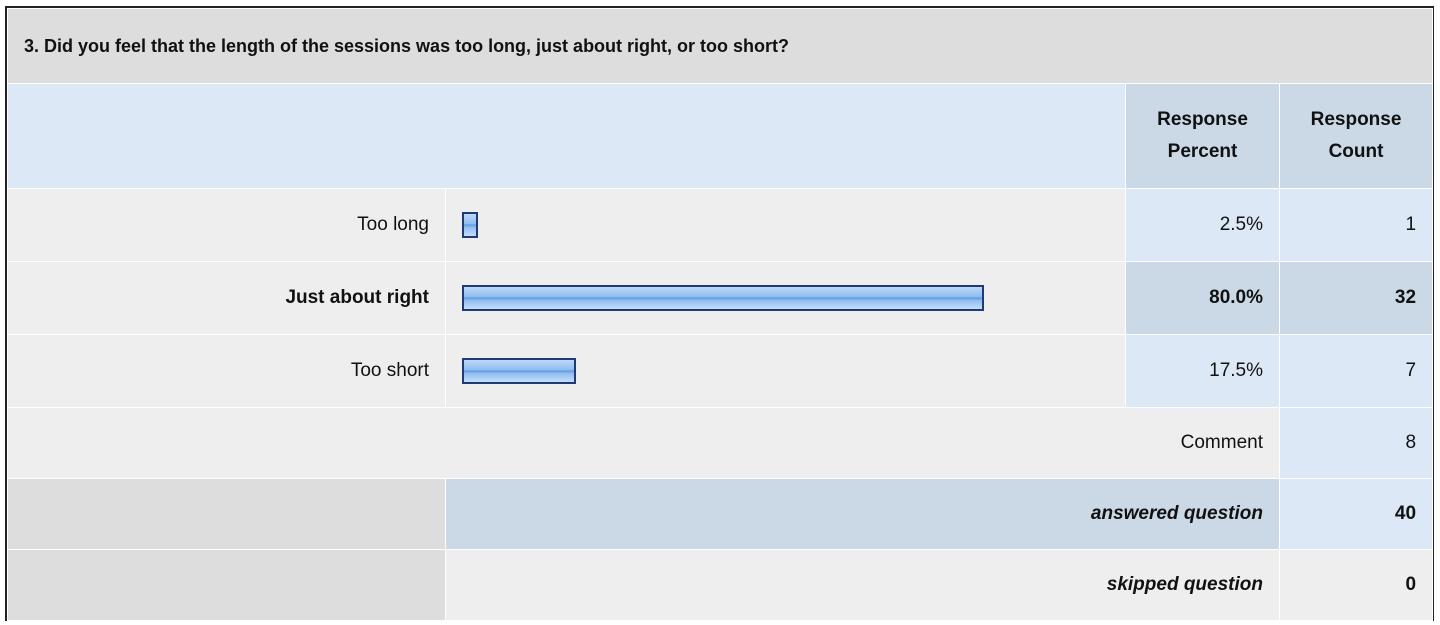  Describe the element at coordinates (1356, 225) in the screenshot. I see `response-count: 1` at that location.